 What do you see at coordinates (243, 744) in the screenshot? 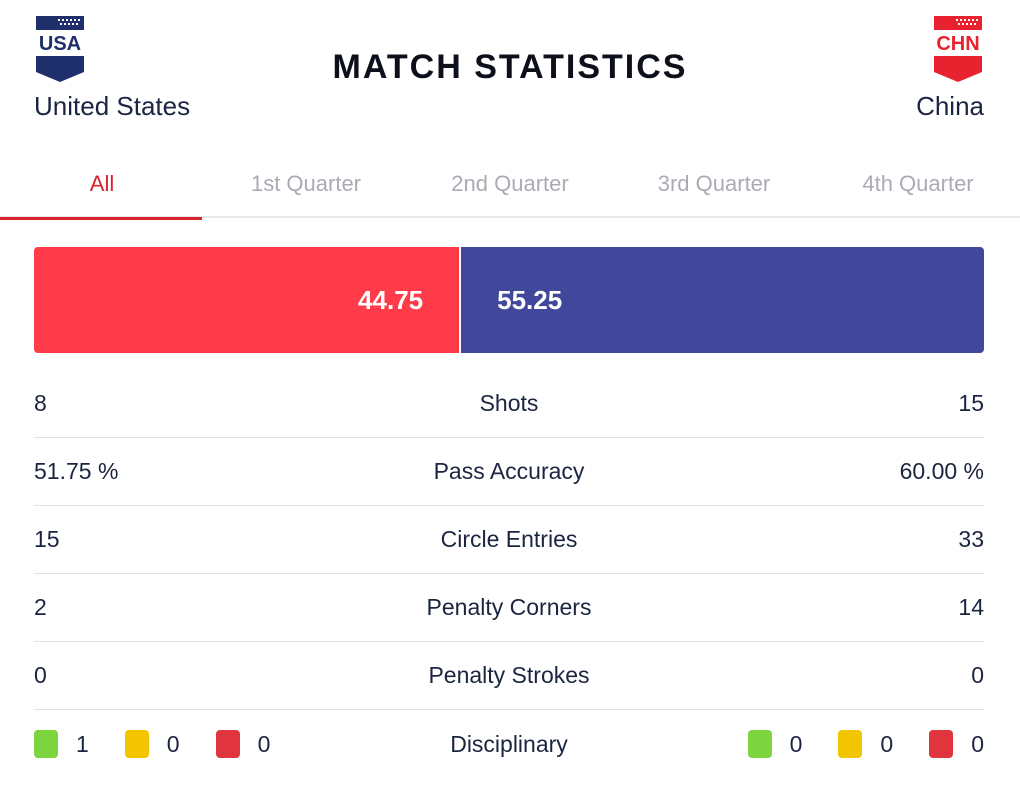
I see `home-red-cards: 0` at bounding box center [243, 744].